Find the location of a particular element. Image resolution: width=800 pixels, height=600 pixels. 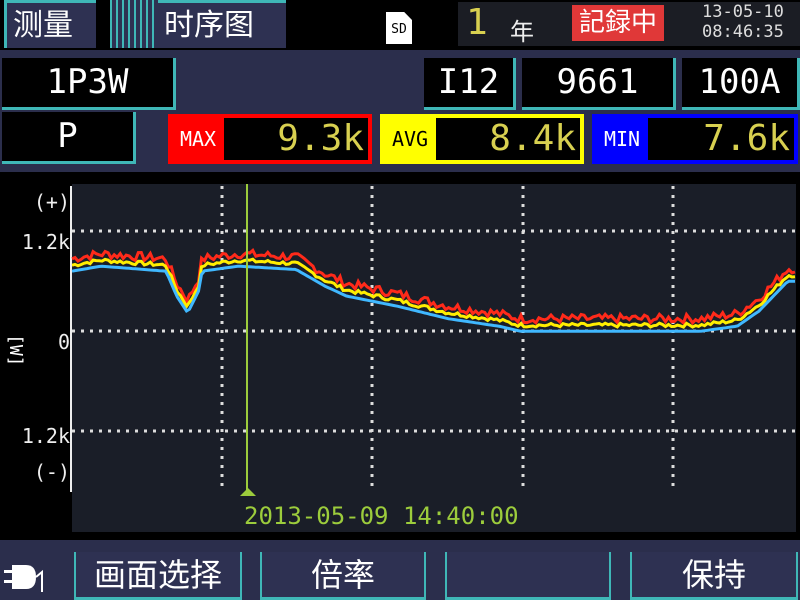

screen-select-button: 画面选择 is located at coordinates (158, 576).